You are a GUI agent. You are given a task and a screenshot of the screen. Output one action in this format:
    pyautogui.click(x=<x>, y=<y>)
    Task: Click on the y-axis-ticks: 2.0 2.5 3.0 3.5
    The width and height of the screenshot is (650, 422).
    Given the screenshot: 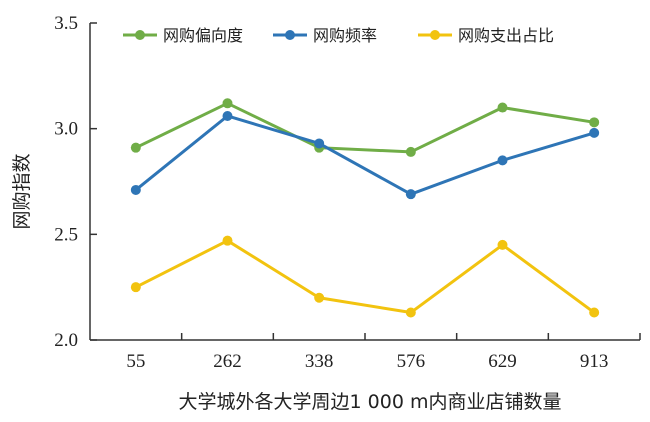 What is the action you would take?
    pyautogui.click(x=75, y=182)
    